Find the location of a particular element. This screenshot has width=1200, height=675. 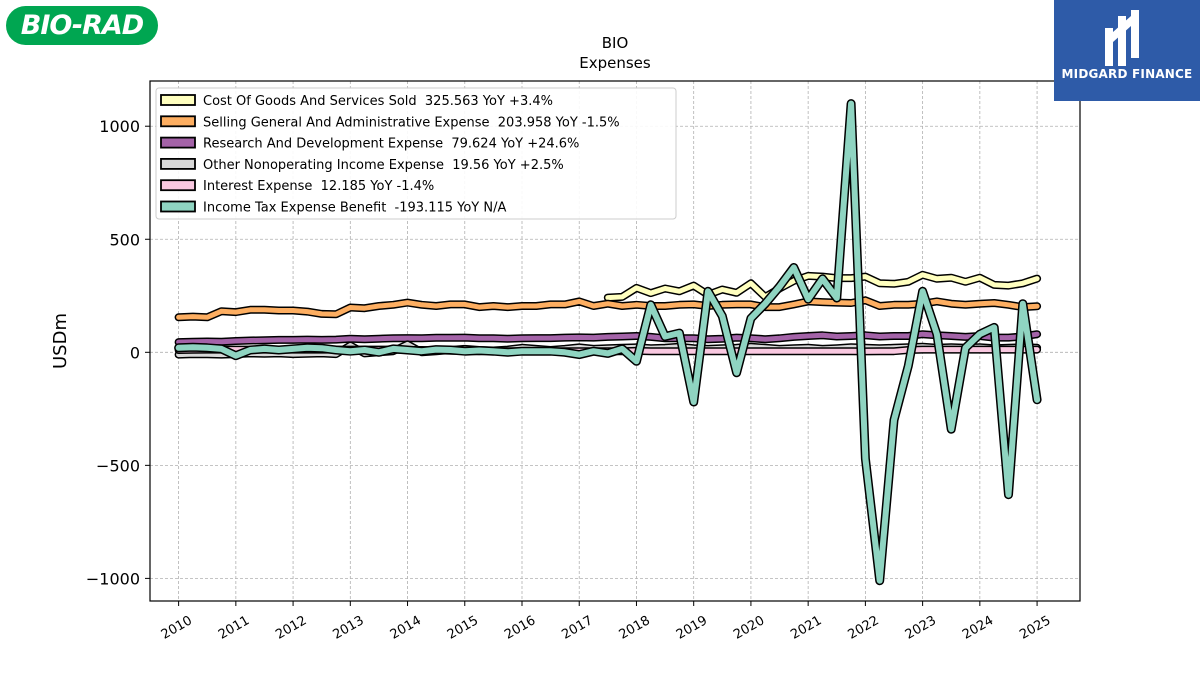

bio-rad-logo: BIO-RAD is located at coordinates (82, 25).